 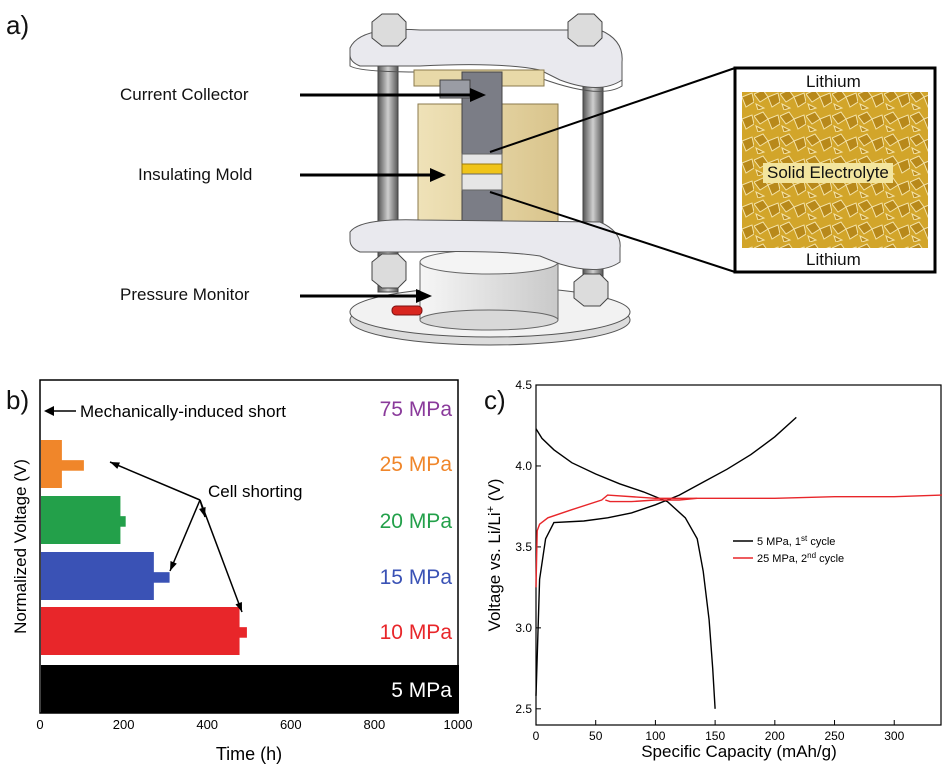 I want to click on x-tick-label-c-250: 250, so click(x=835, y=736).